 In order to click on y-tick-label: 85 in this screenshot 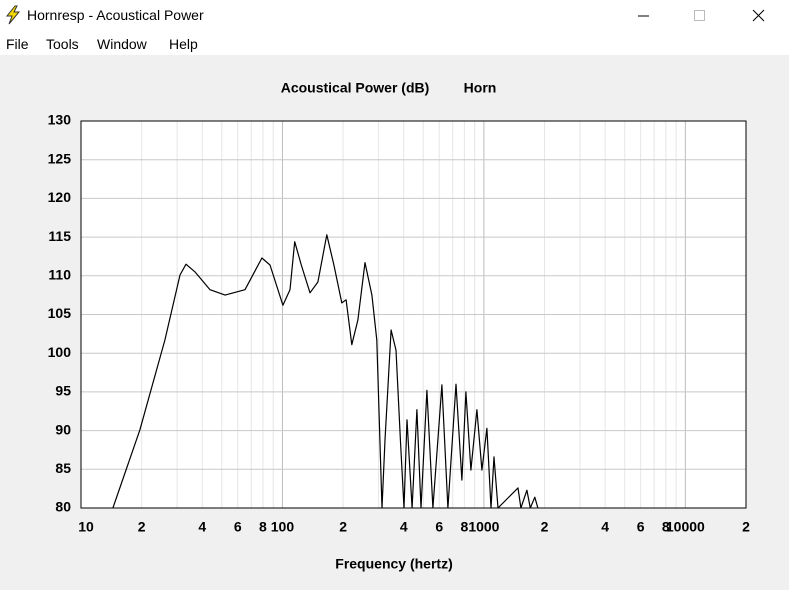, I will do `click(63, 468)`.